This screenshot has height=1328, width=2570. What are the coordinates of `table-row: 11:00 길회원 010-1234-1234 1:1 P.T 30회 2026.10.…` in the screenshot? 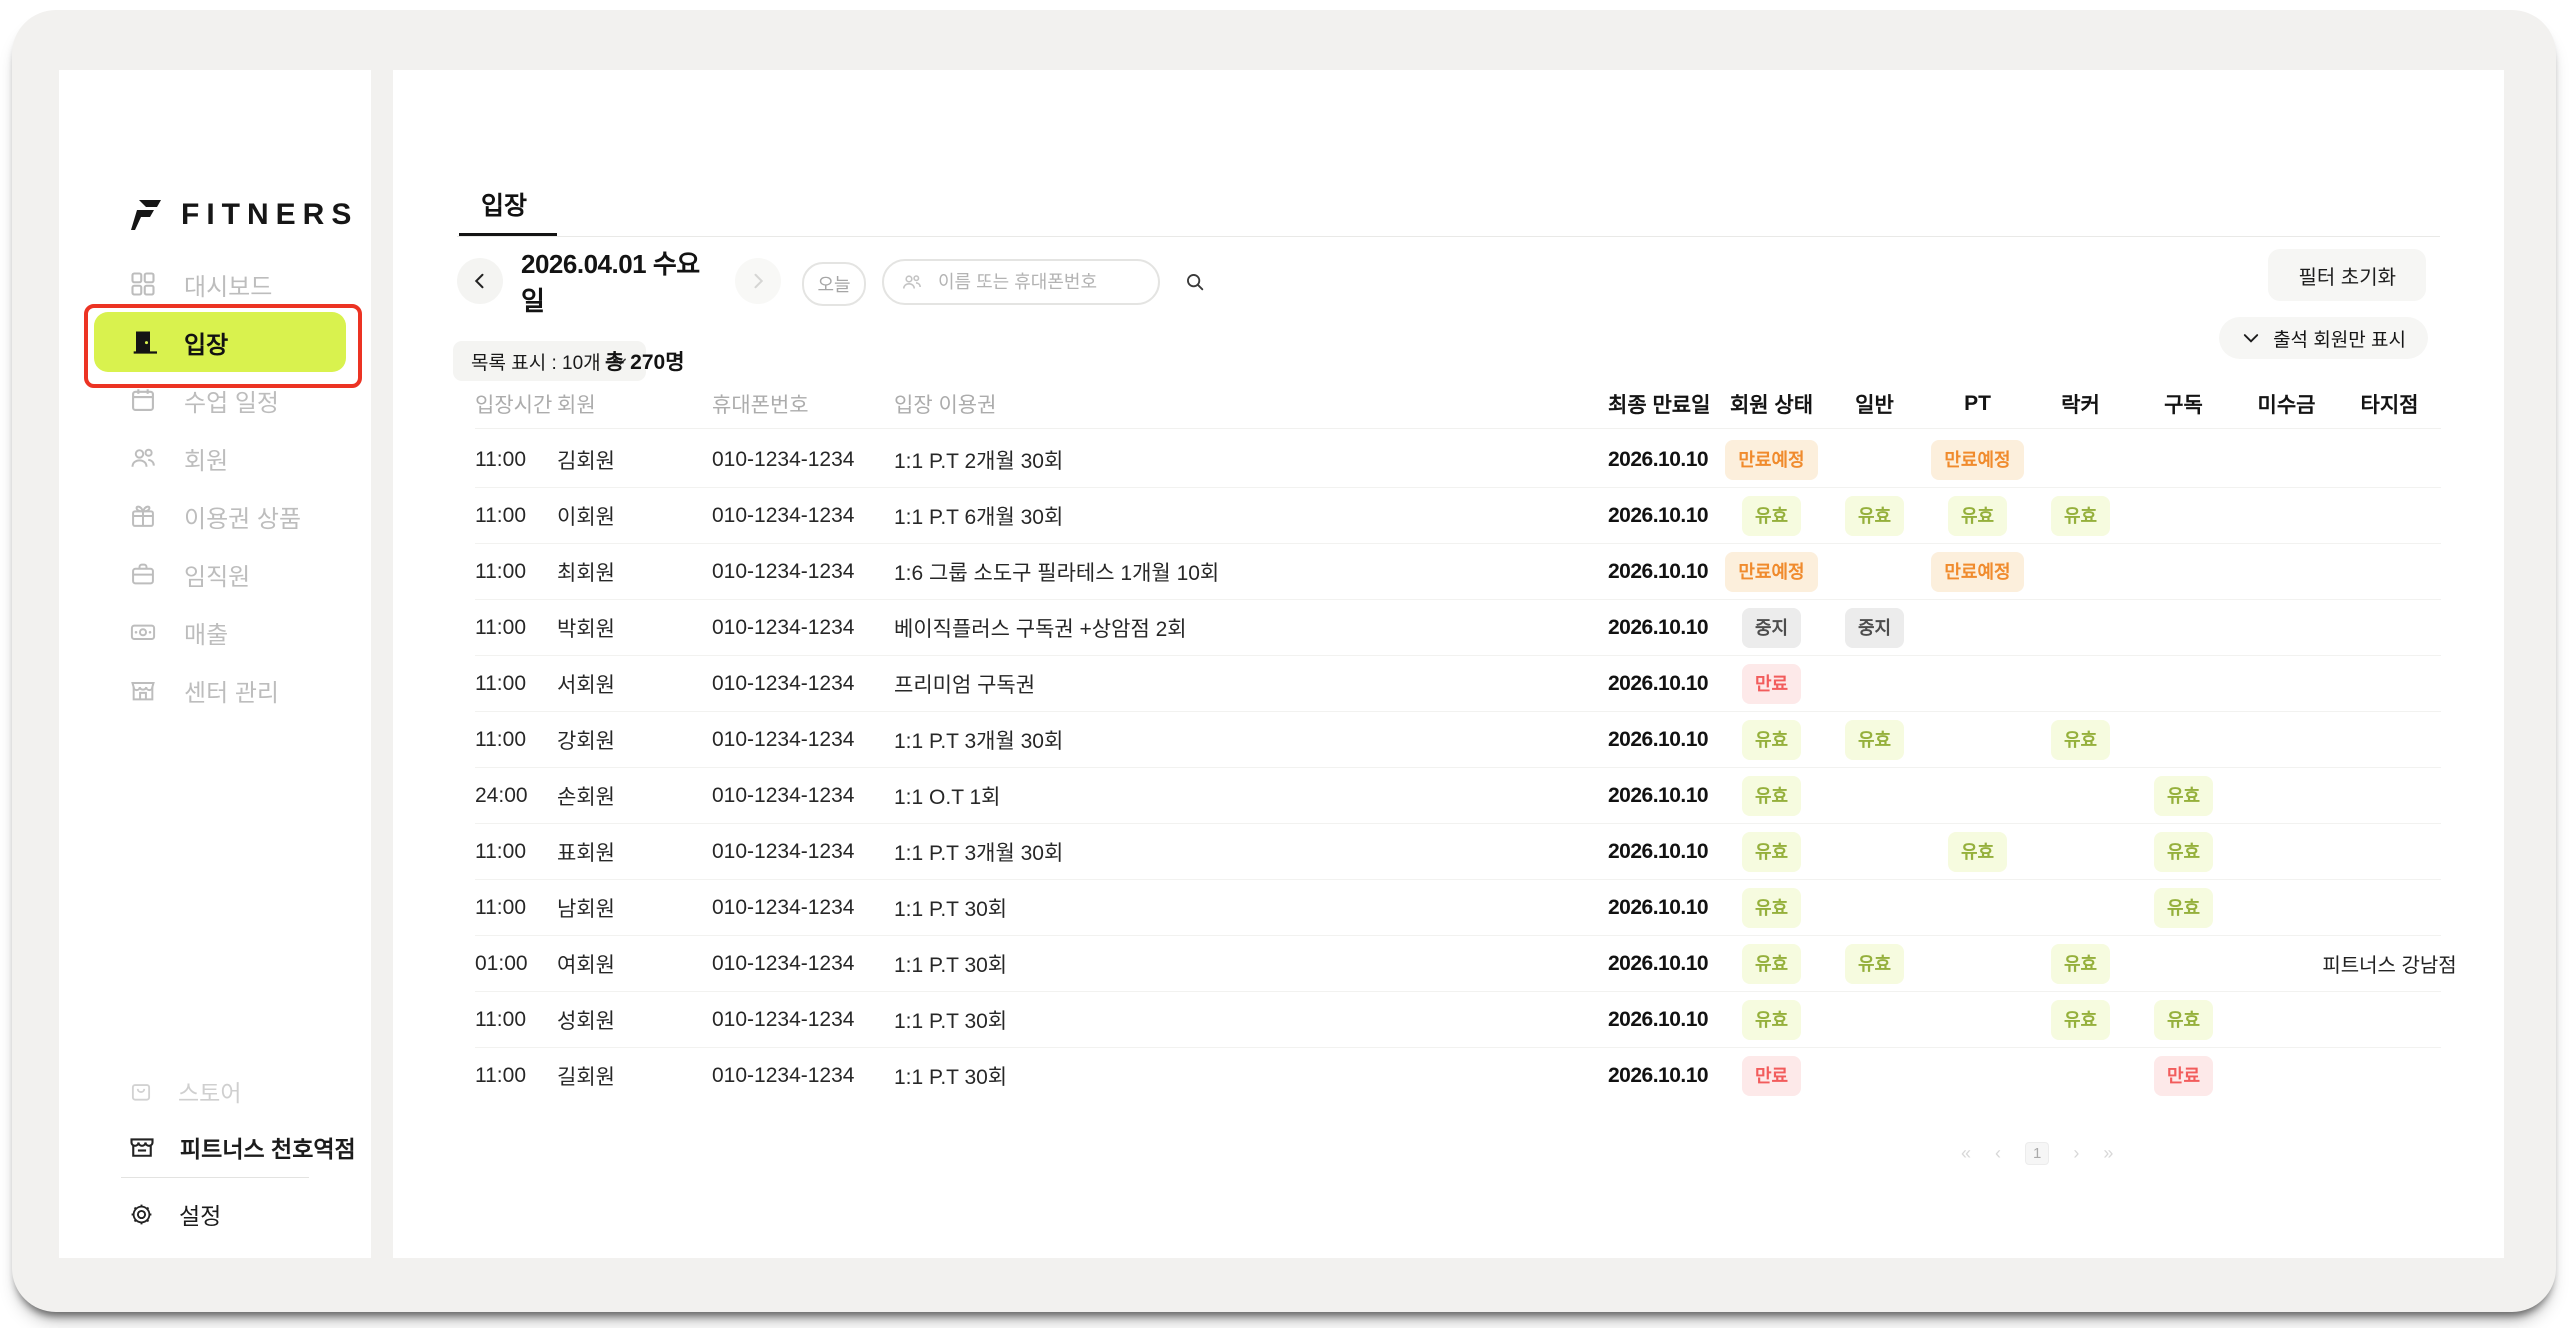 It's located at (1458, 1075).